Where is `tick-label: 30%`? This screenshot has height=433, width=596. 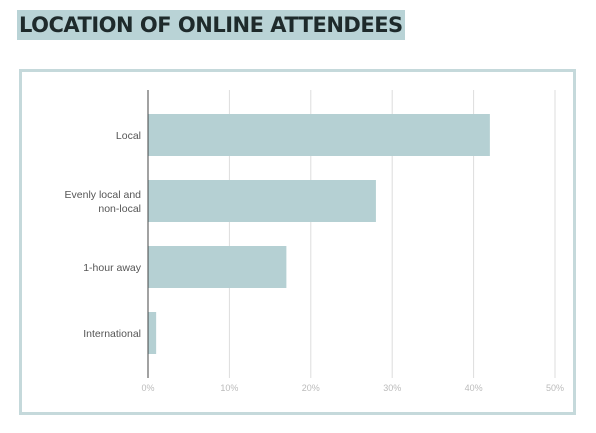 tick-label: 30% is located at coordinates (392, 388).